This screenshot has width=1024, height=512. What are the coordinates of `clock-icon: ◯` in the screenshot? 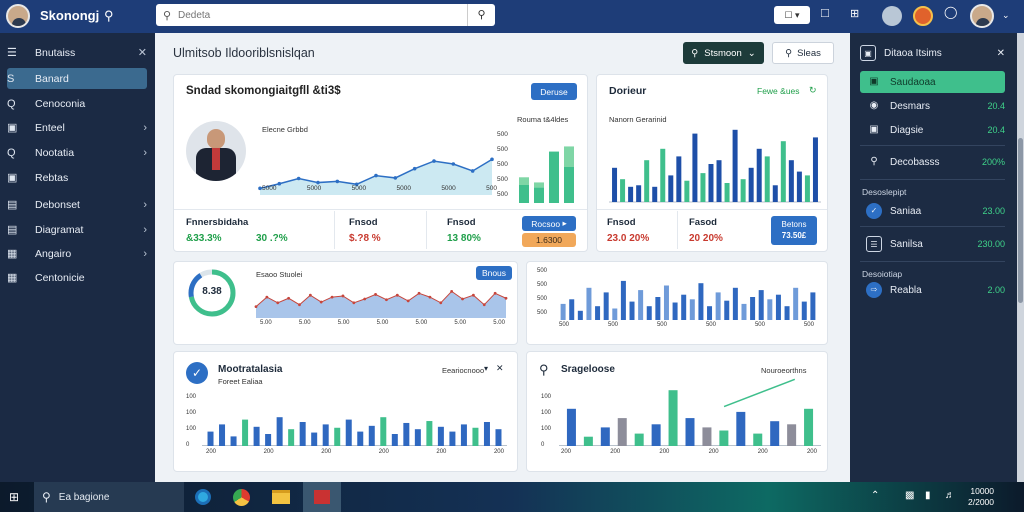 It's located at (951, 12).